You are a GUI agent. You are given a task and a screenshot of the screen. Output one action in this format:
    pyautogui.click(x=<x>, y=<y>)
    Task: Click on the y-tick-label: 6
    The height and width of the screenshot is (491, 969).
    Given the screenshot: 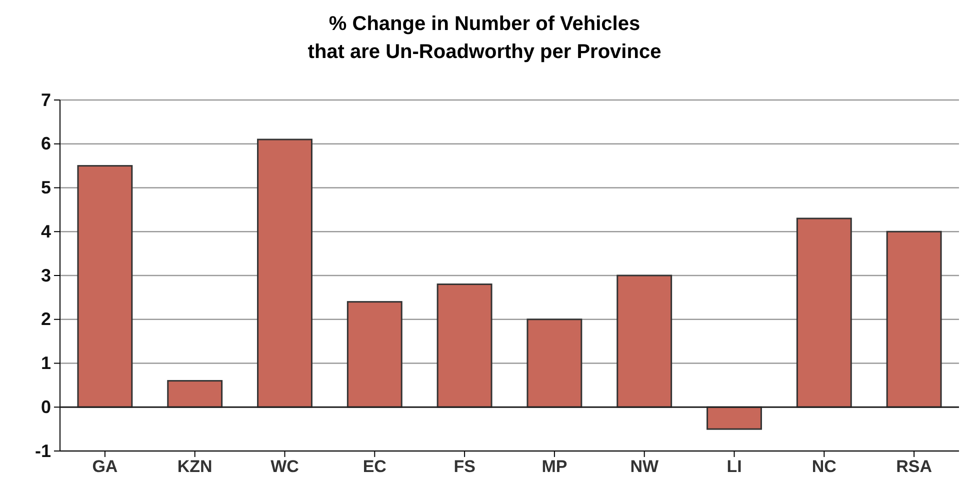 What is the action you would take?
    pyautogui.click(x=45, y=144)
    